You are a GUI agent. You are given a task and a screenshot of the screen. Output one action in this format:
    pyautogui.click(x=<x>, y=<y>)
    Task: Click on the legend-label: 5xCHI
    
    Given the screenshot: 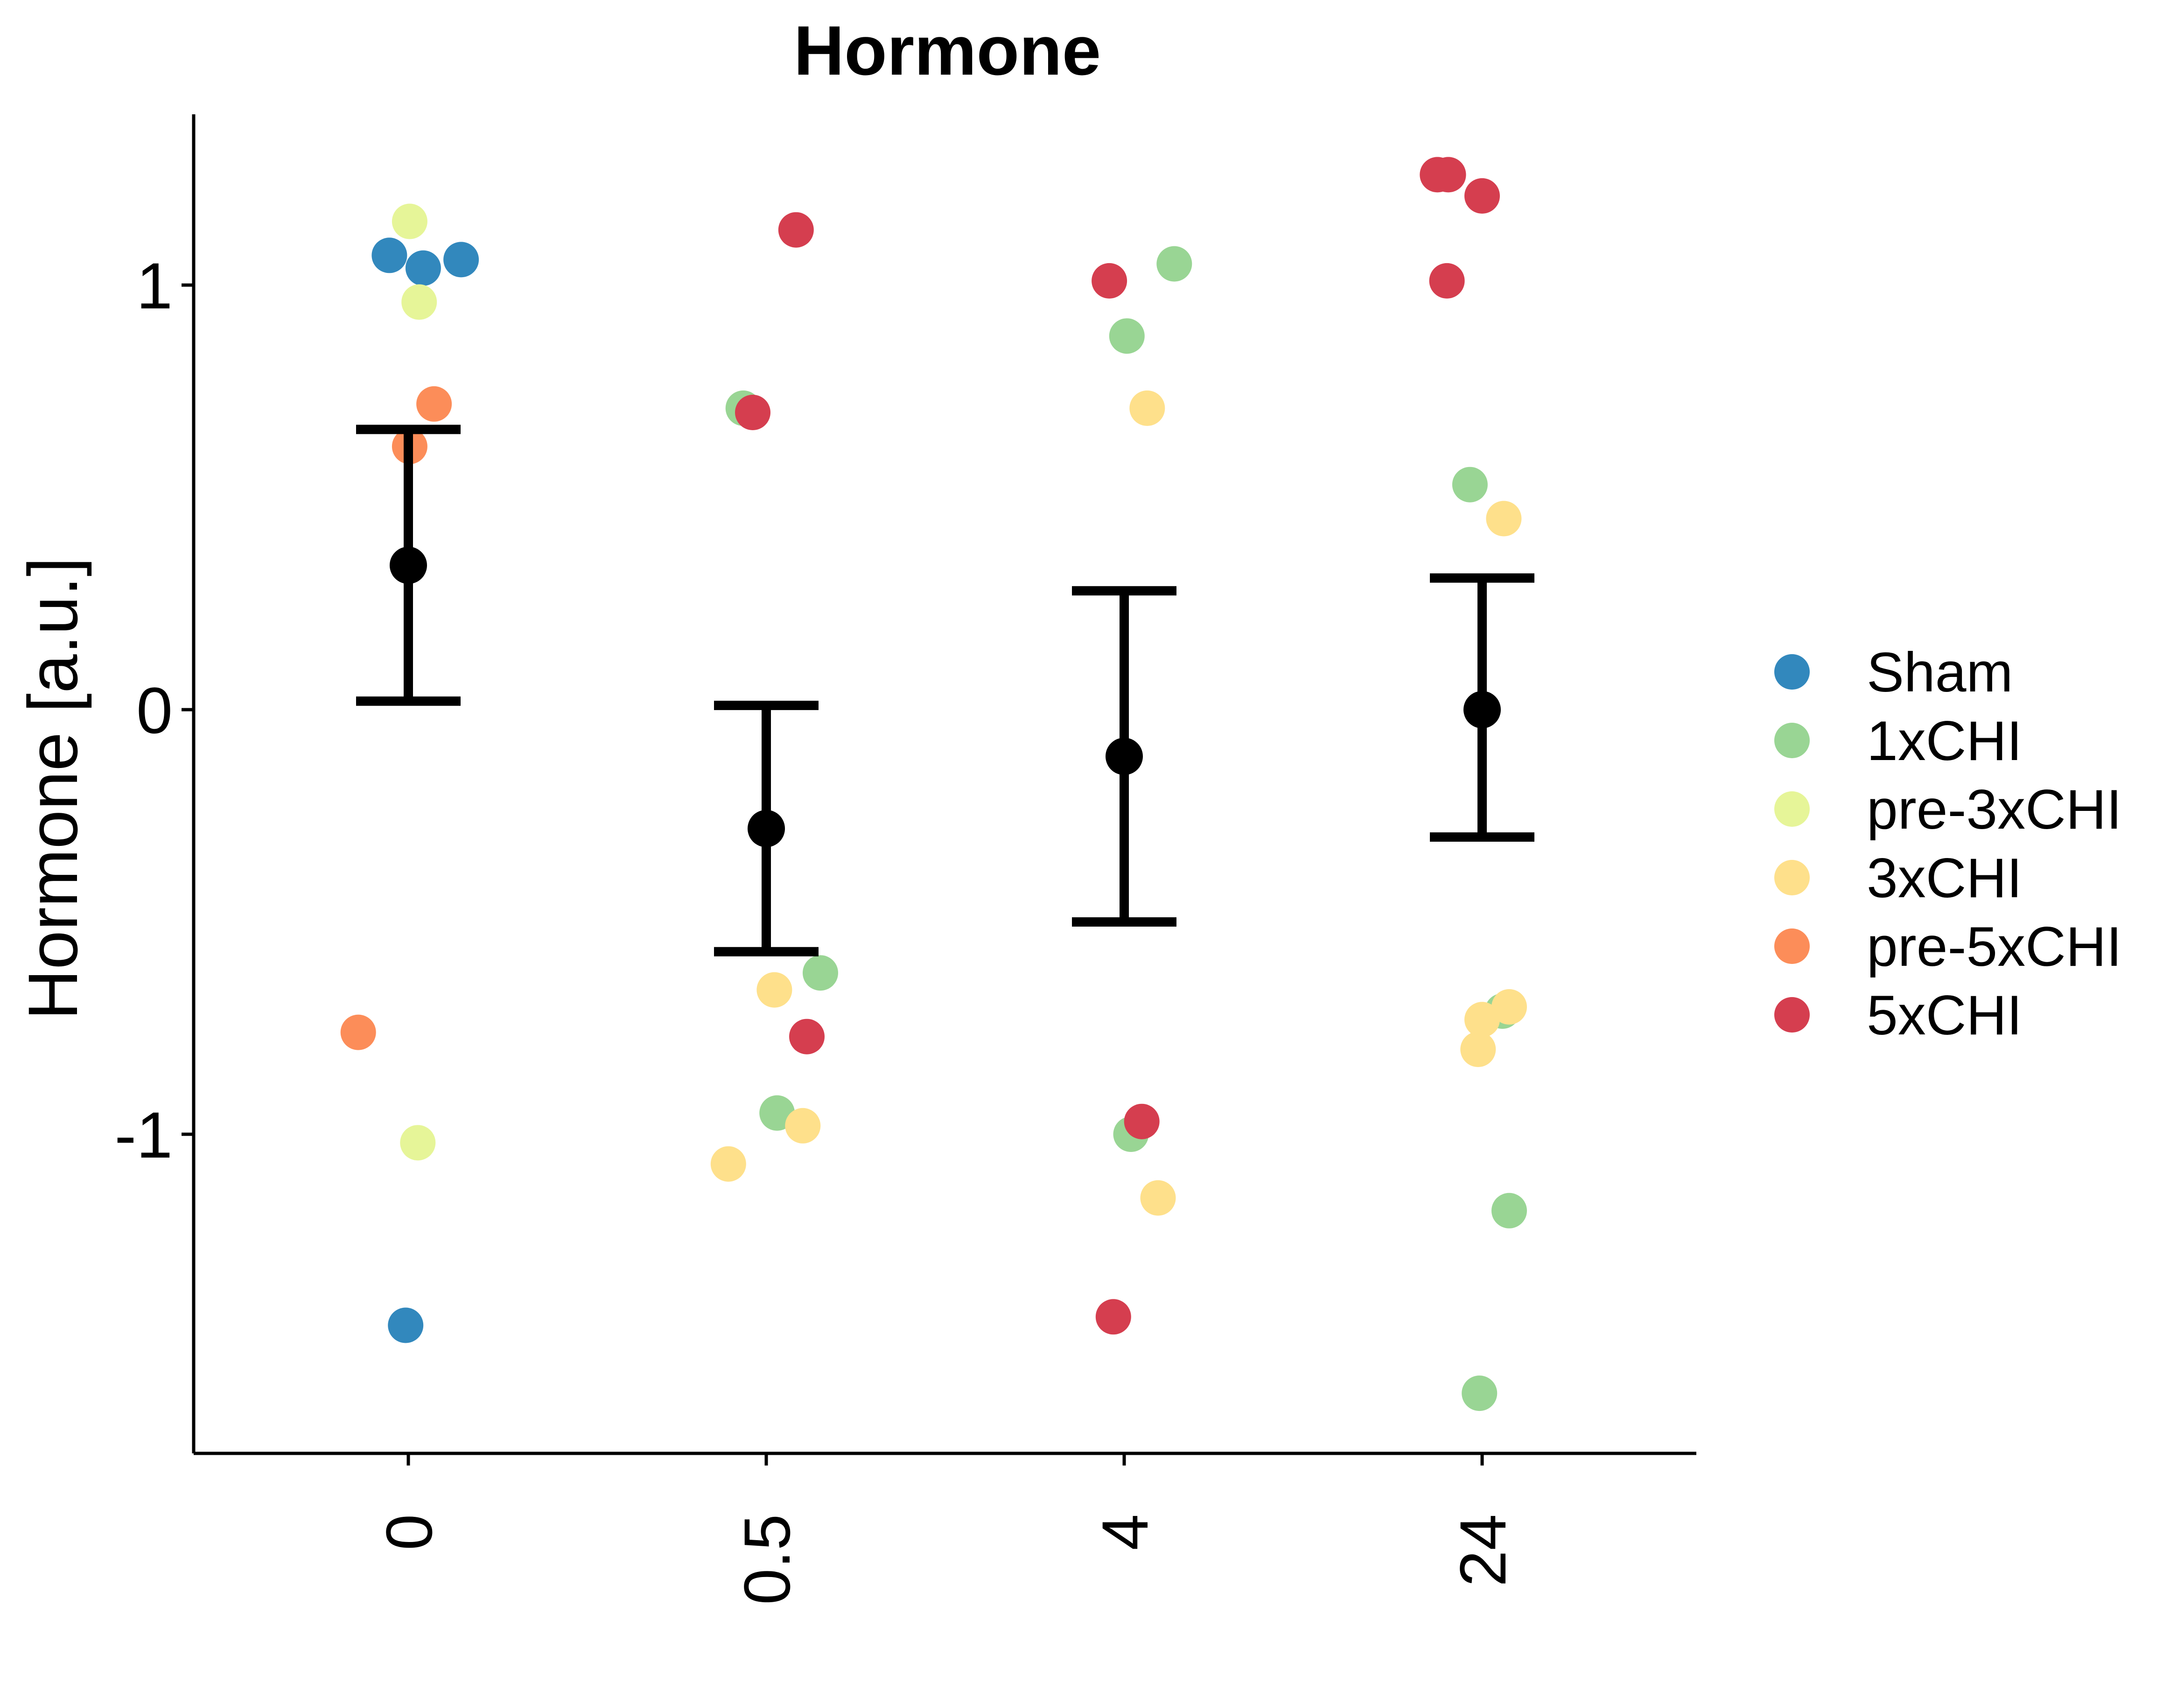 What is the action you would take?
    pyautogui.click(x=1944, y=1015)
    